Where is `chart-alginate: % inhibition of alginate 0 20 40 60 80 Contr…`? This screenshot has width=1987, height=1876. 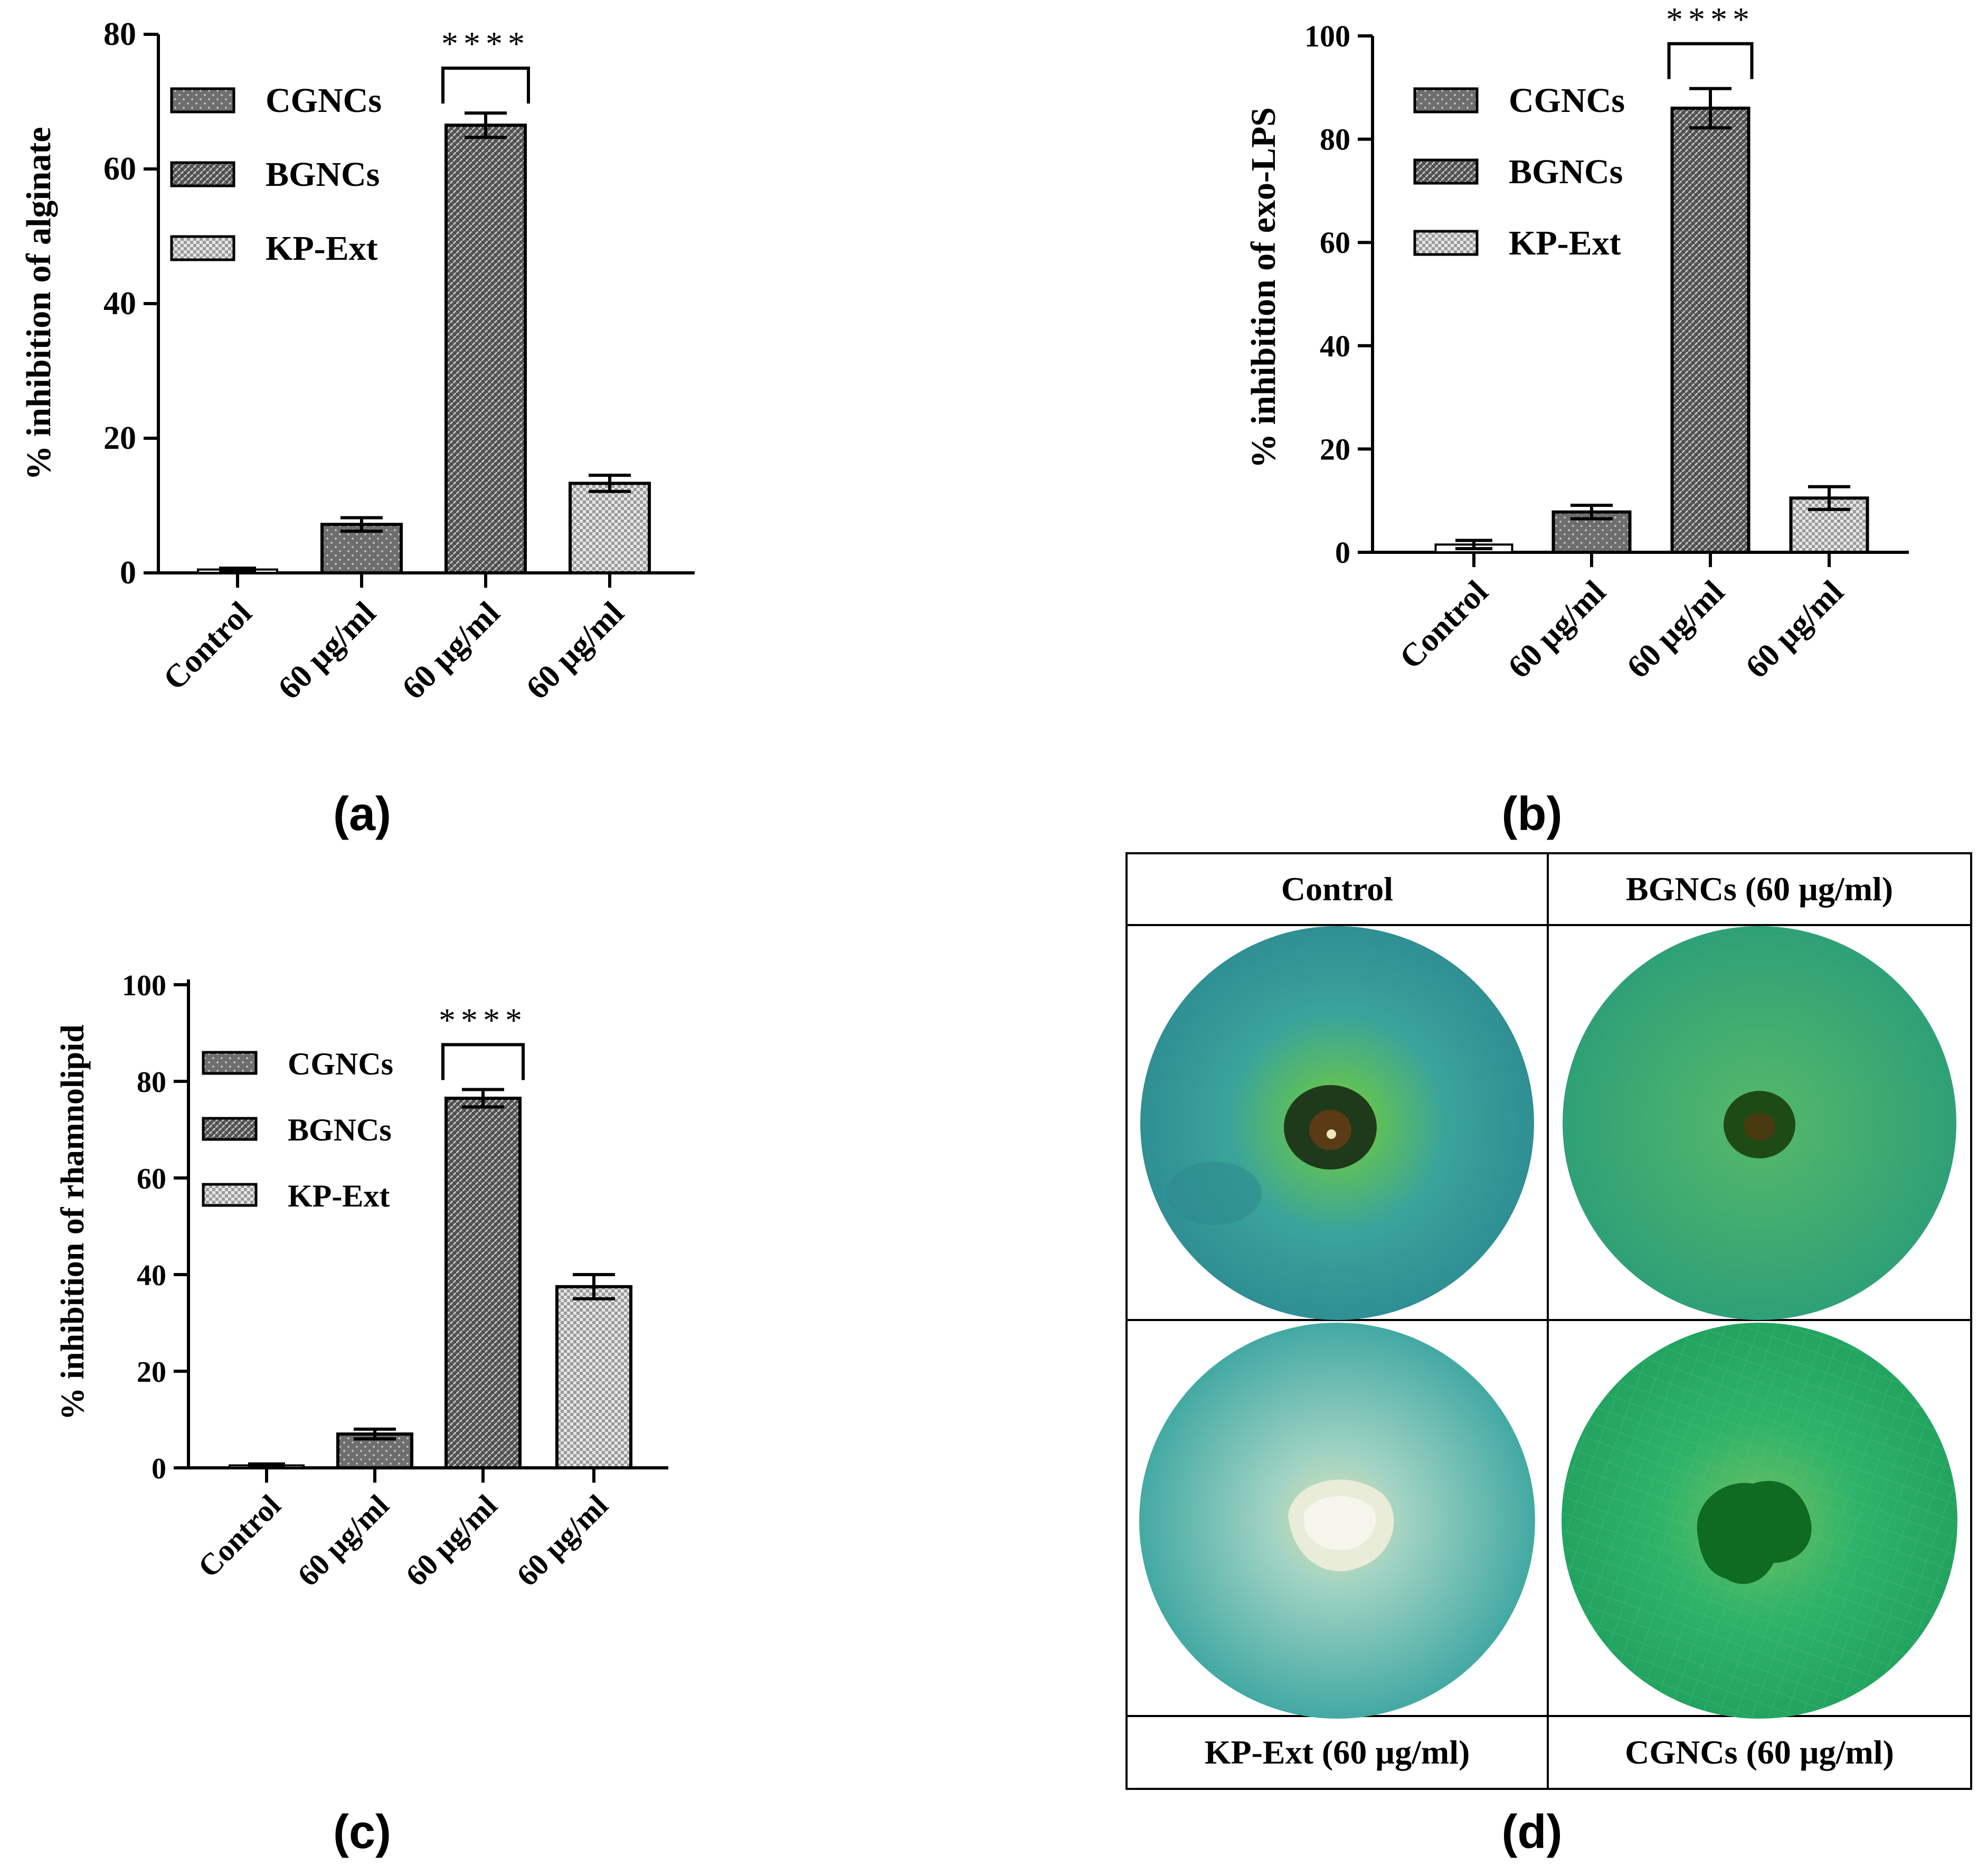
chart-alginate: % inhibition of alginate 0 20 40 60 80 Contr… is located at coordinates (357, 361).